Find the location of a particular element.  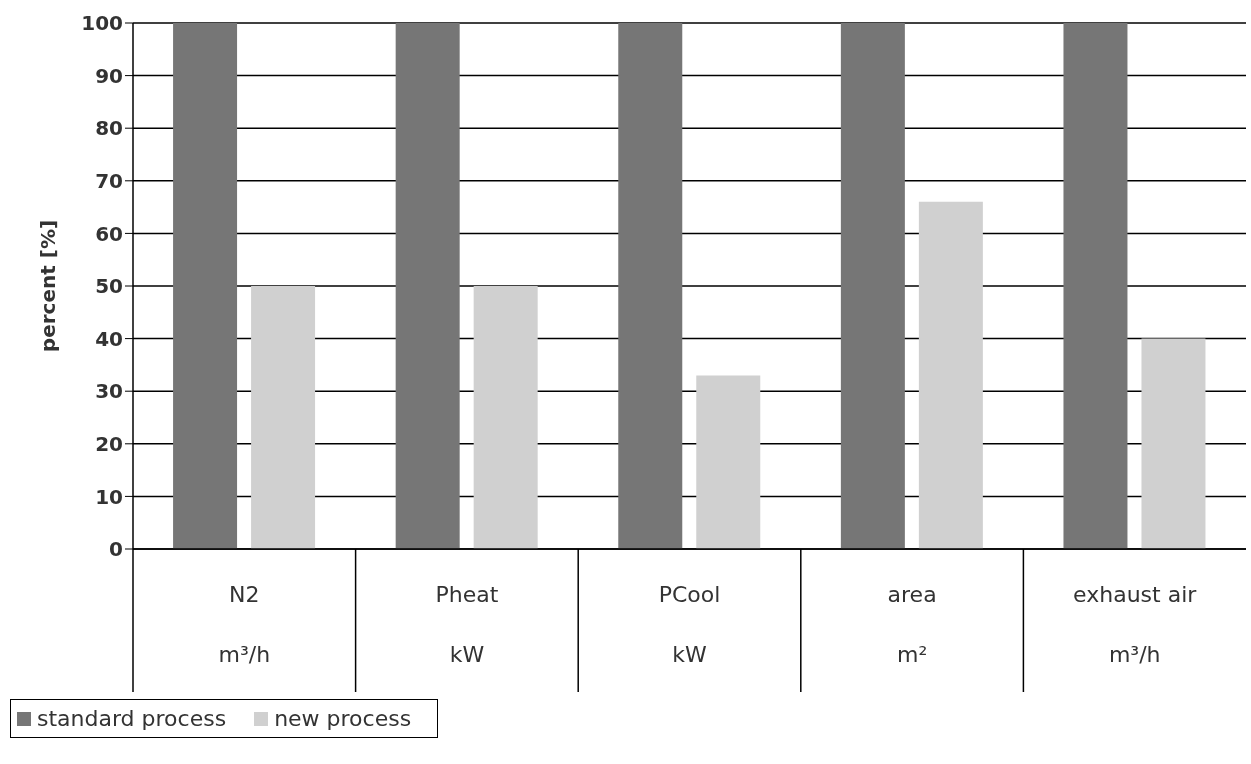

y-tick-label: 0 is located at coordinates (116, 549).